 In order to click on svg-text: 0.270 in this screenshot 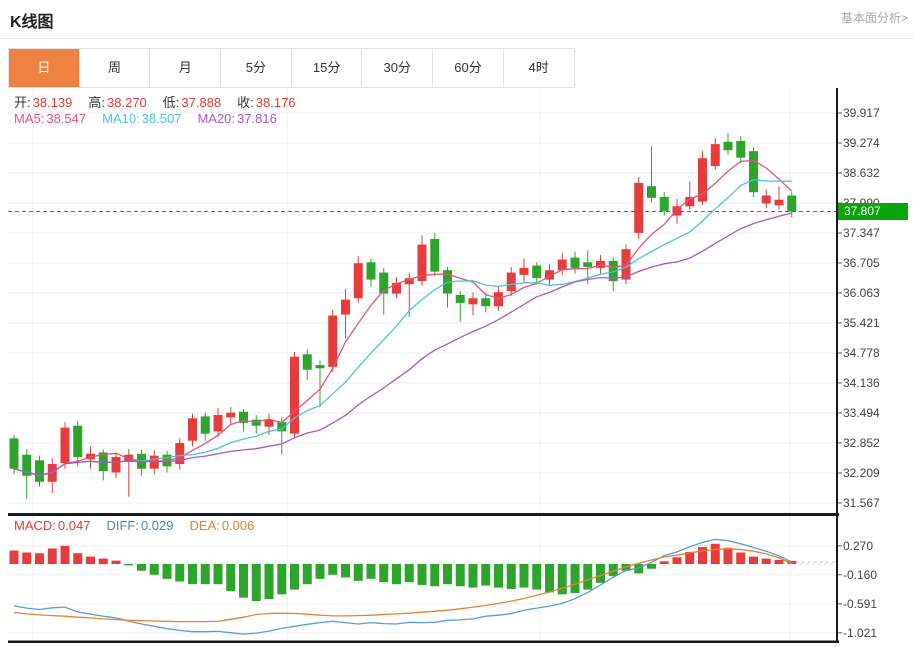, I will do `click(858, 546)`.